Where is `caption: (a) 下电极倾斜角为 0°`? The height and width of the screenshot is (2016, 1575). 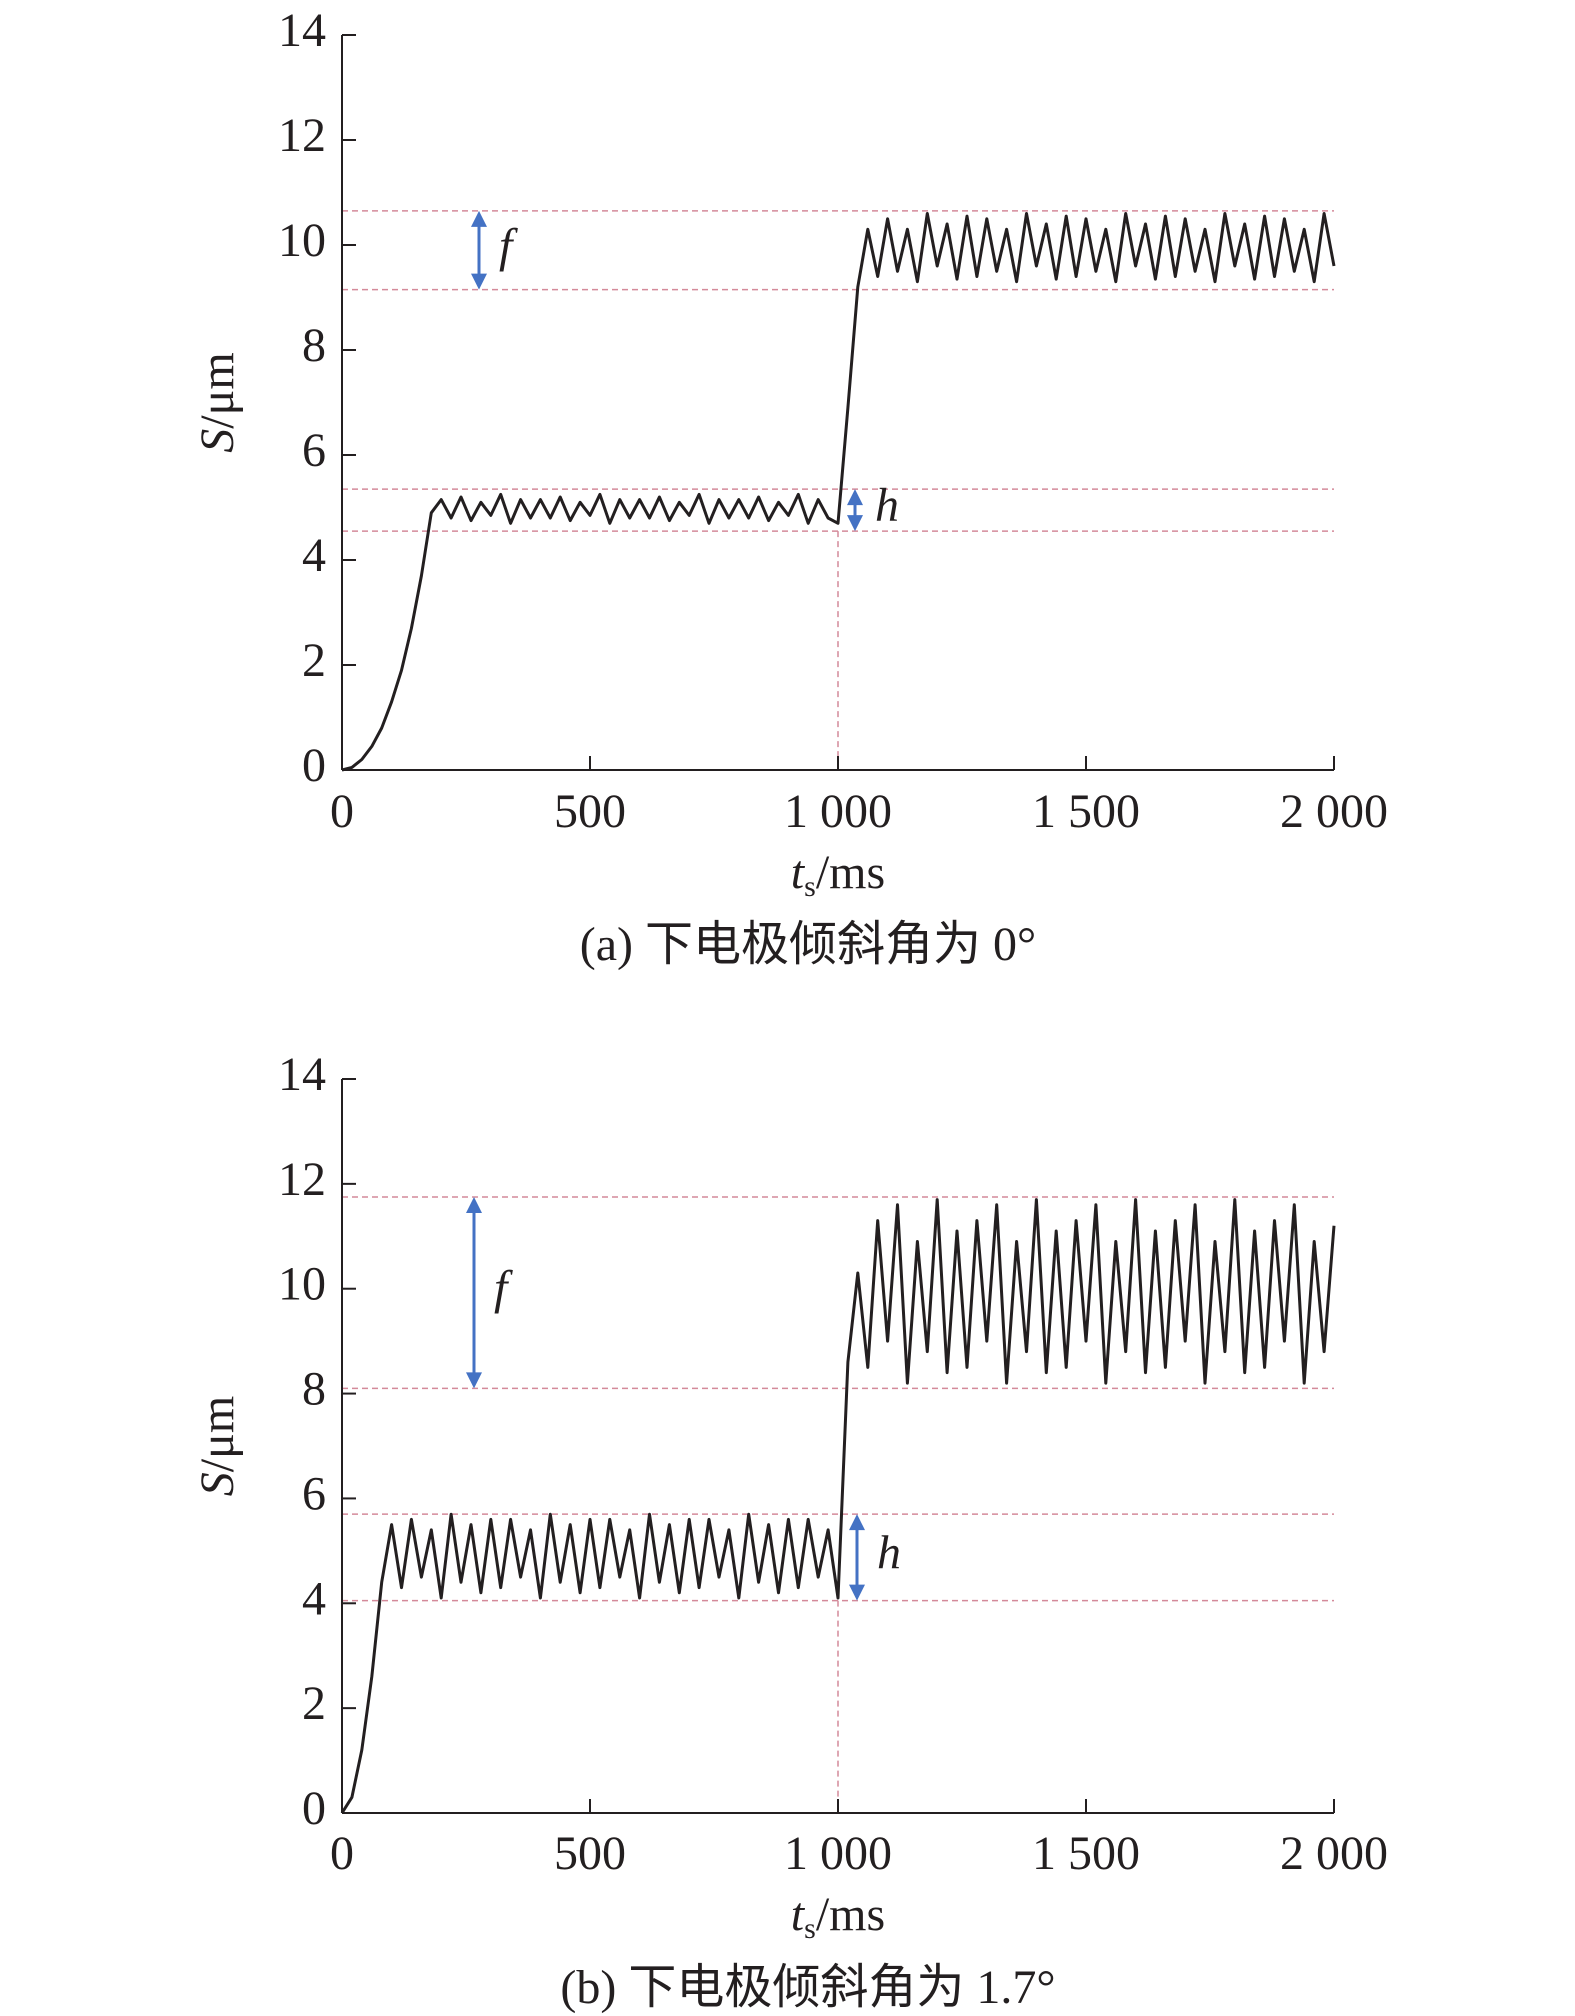 caption: (a) 下电极倾斜角为 0° is located at coordinates (808, 944).